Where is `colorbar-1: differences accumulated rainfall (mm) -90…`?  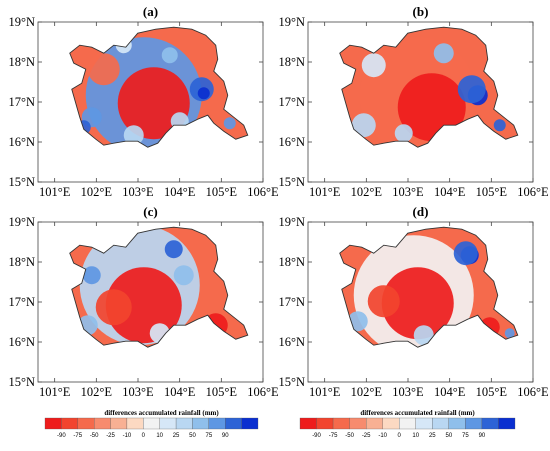 colorbar-1: differences accumulated rainfall (mm) -90… is located at coordinates (151, 424).